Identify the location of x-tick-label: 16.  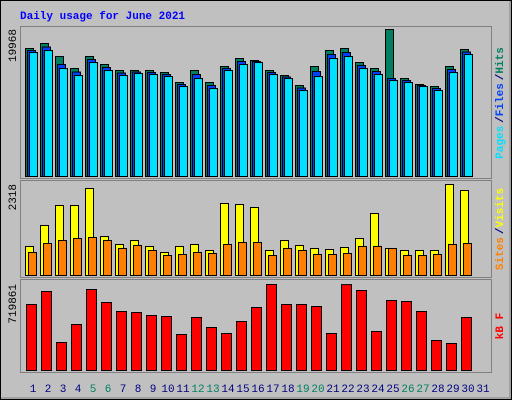
(257, 390).